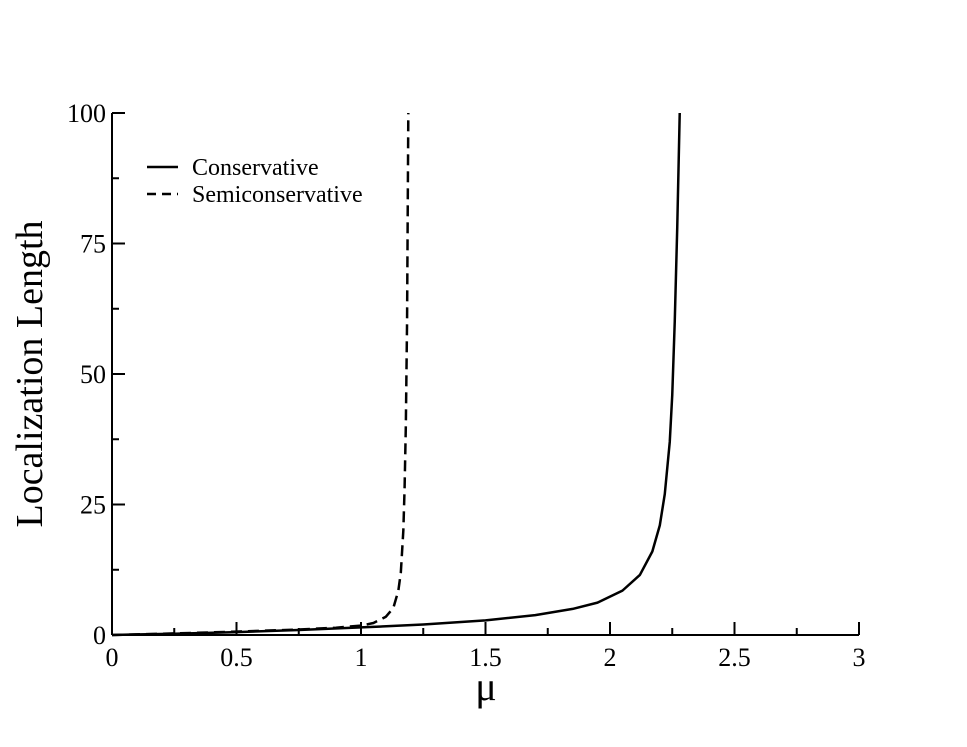 This screenshot has width=967, height=747. What do you see at coordinates (236, 657) in the screenshot?
I see `x-tick-label: 0.5` at bounding box center [236, 657].